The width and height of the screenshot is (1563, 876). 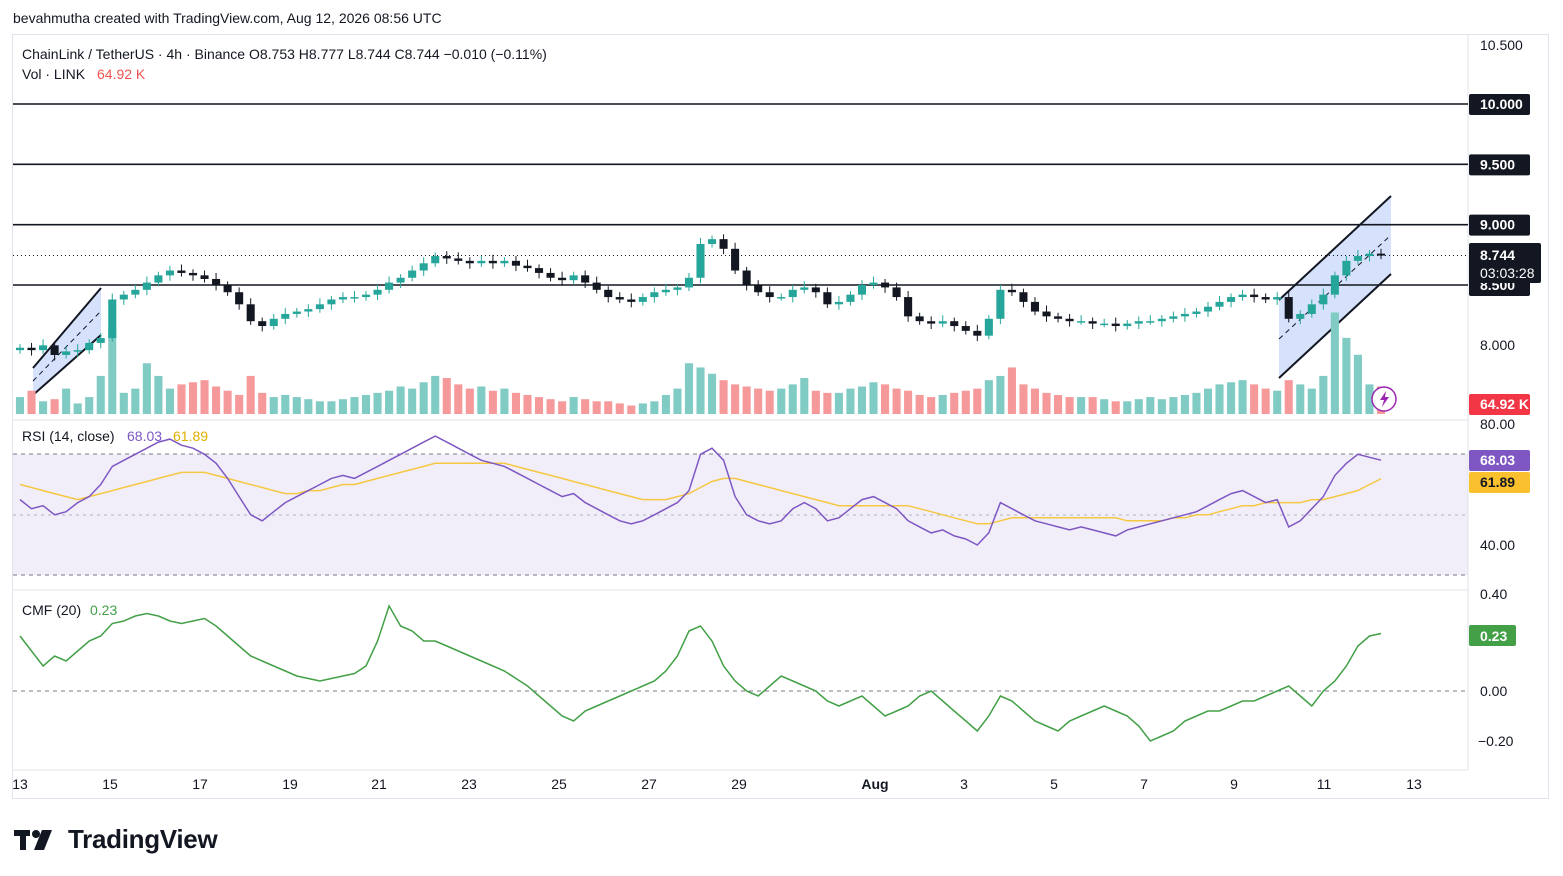 What do you see at coordinates (1501, 104) in the screenshot?
I see `level-price-label: 10.000` at bounding box center [1501, 104].